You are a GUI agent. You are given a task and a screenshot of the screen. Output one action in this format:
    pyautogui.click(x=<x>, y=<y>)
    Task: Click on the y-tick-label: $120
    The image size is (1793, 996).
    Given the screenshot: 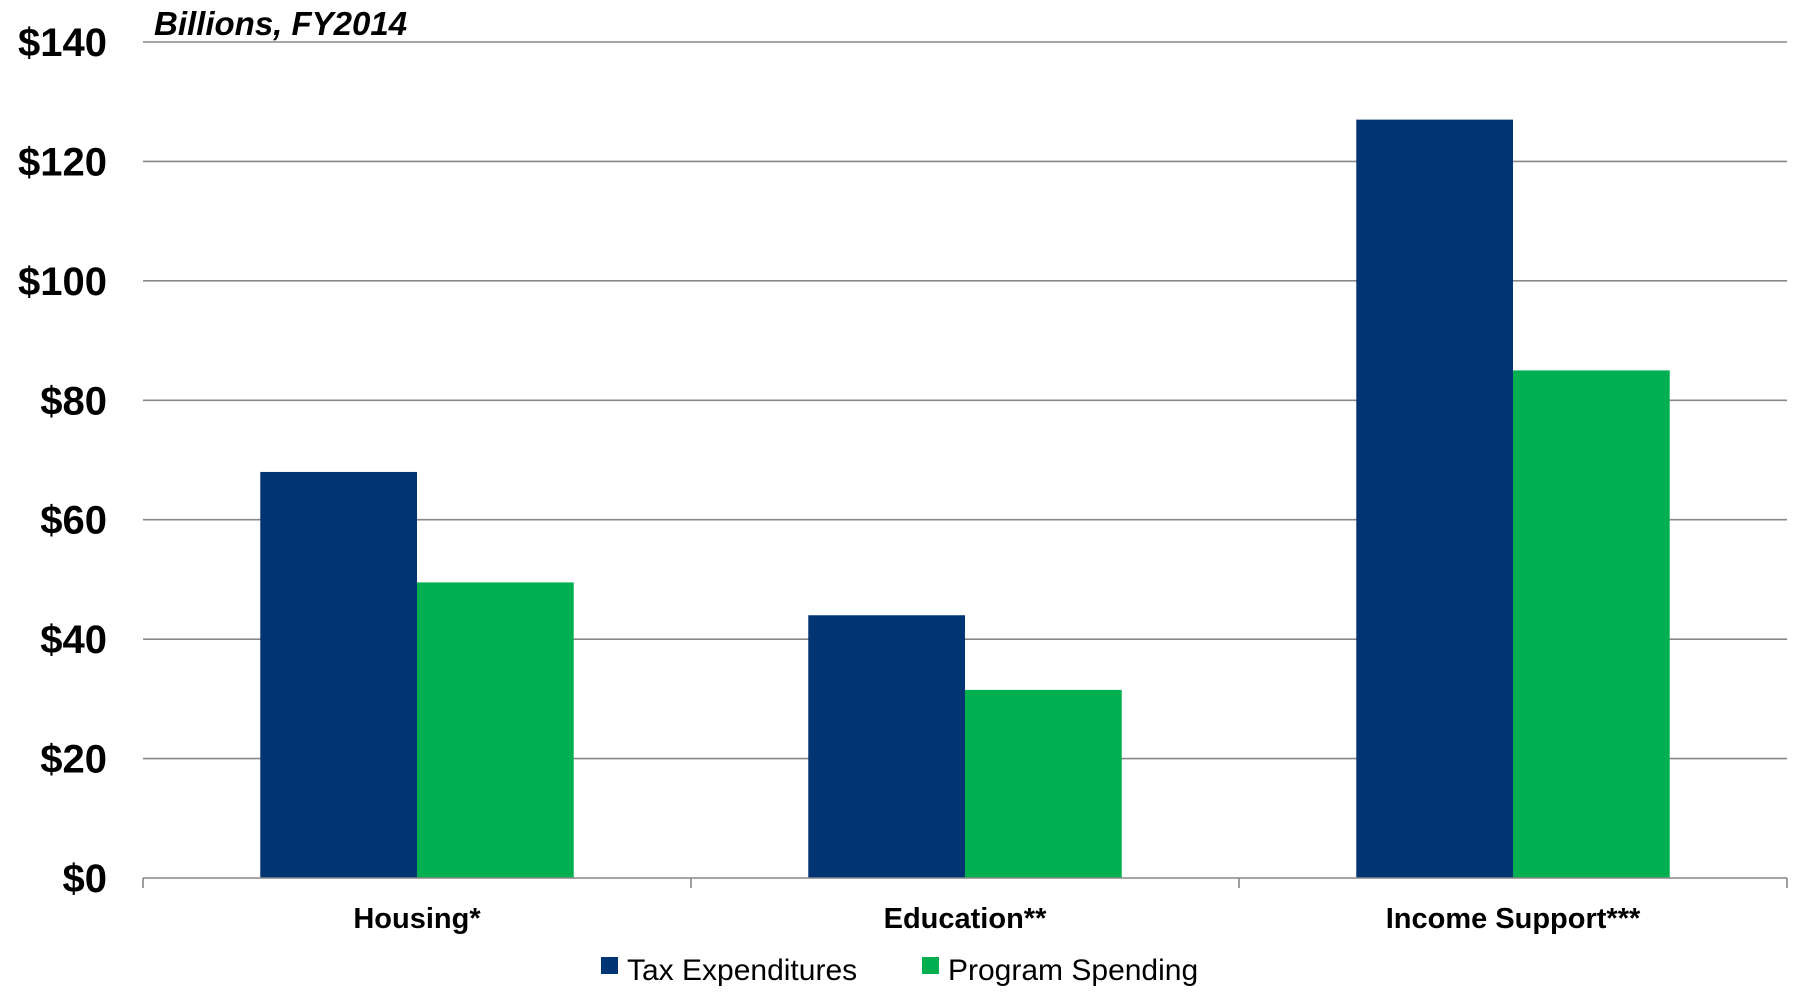 What is the action you would take?
    pyautogui.click(x=62, y=162)
    